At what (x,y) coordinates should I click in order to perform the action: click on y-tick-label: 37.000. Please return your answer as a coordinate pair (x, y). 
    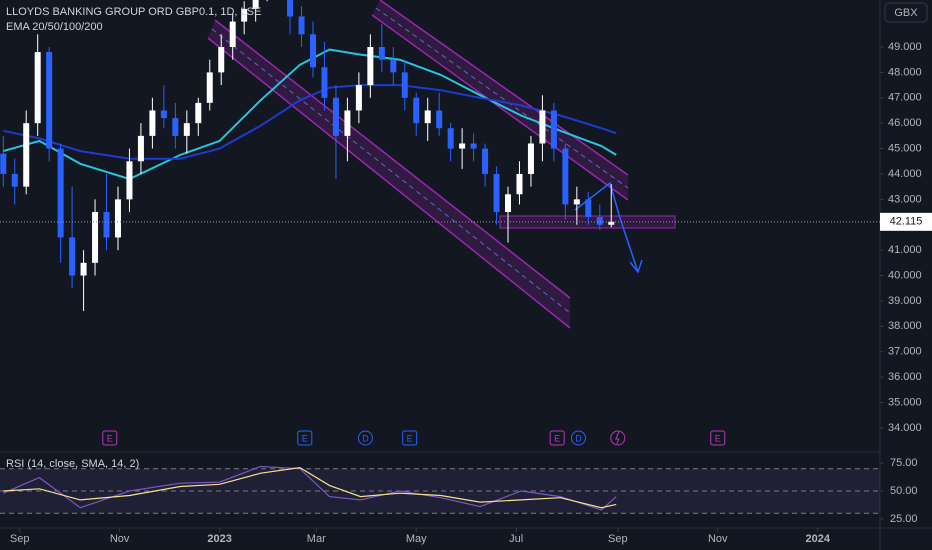
    Looking at the image, I should click on (905, 352).